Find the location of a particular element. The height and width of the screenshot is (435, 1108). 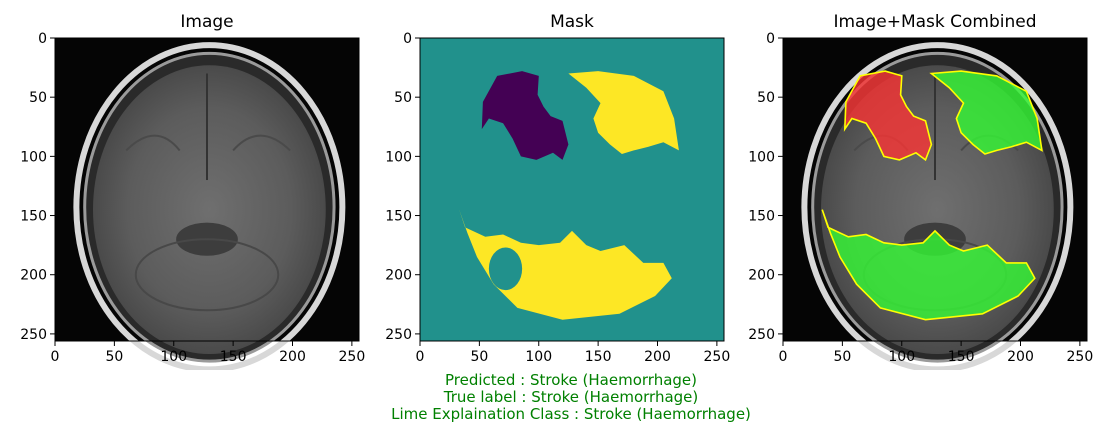

overlay-negative-region is located at coordinates (888, 116).